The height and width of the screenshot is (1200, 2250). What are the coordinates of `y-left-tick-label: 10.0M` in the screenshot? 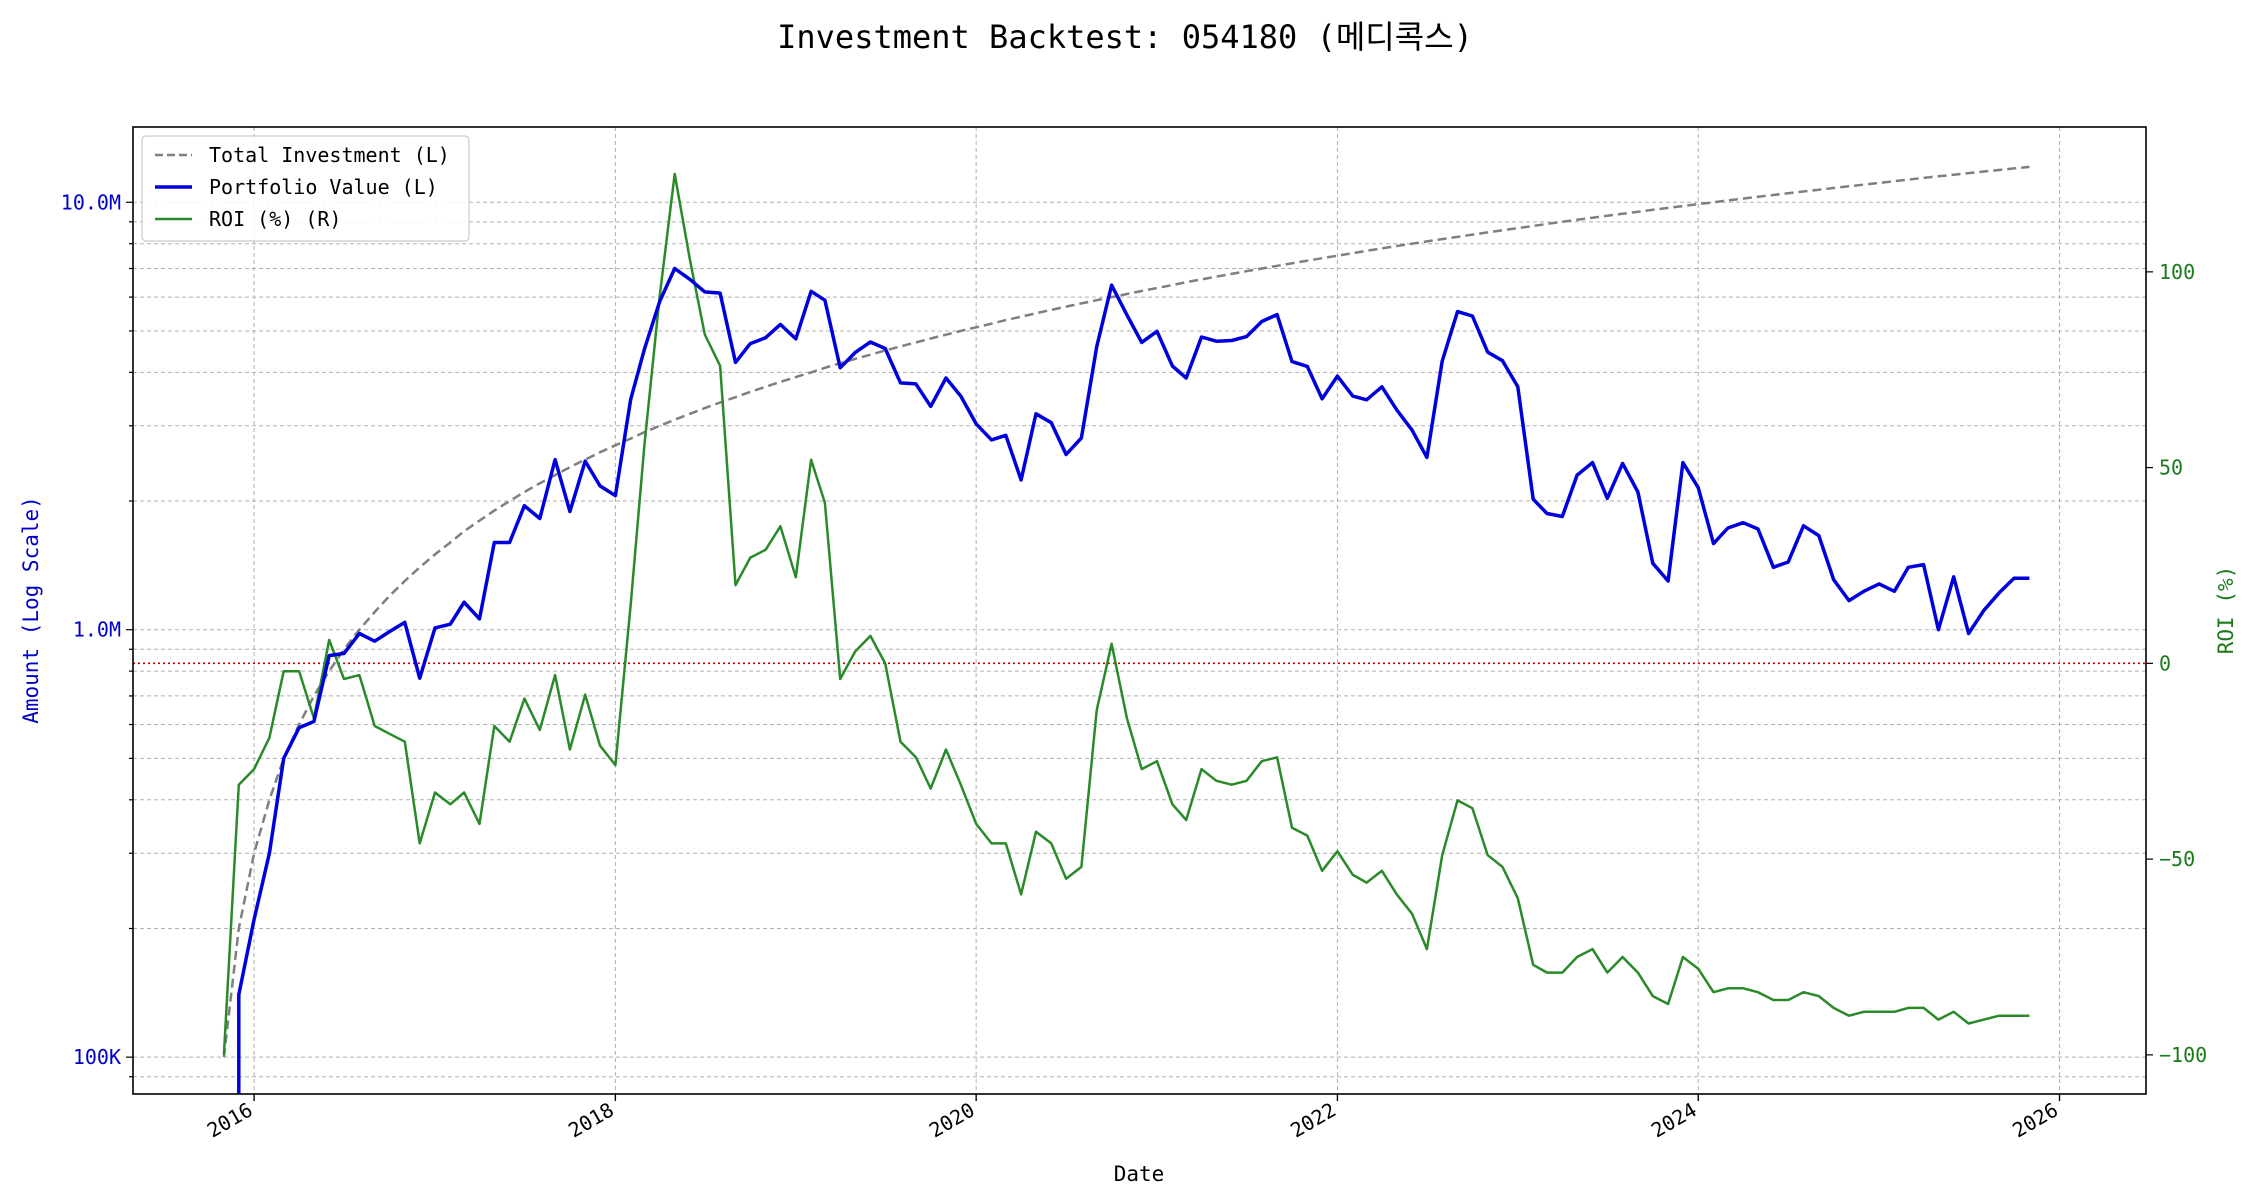 It's located at (91, 202).